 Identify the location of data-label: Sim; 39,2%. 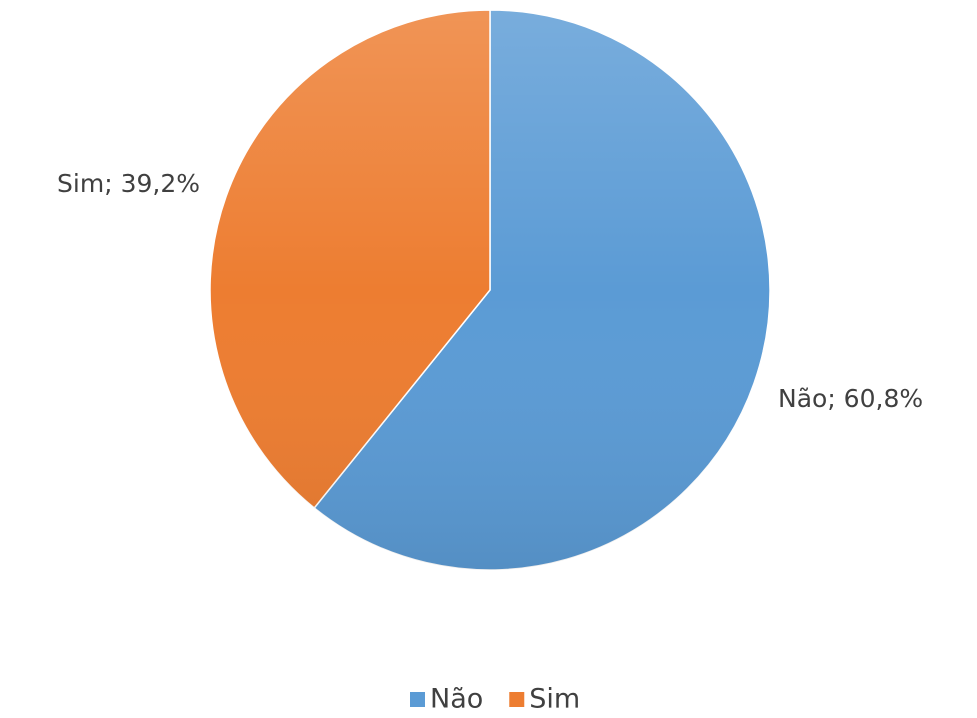
(128, 183).